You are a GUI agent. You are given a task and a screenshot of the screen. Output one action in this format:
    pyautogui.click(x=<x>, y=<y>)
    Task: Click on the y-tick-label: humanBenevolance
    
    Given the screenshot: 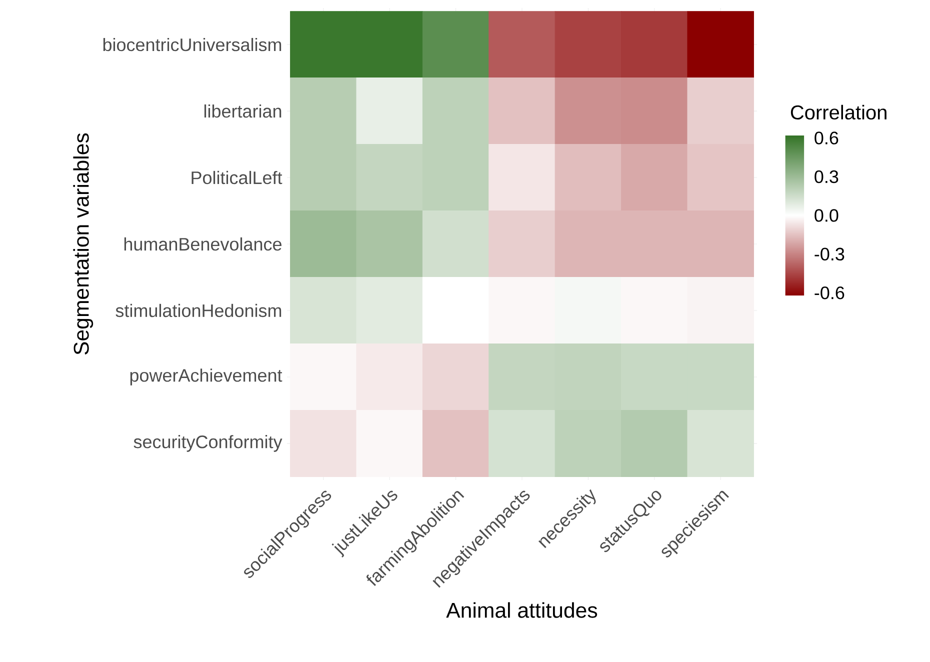 What is the action you would take?
    pyautogui.click(x=203, y=244)
    